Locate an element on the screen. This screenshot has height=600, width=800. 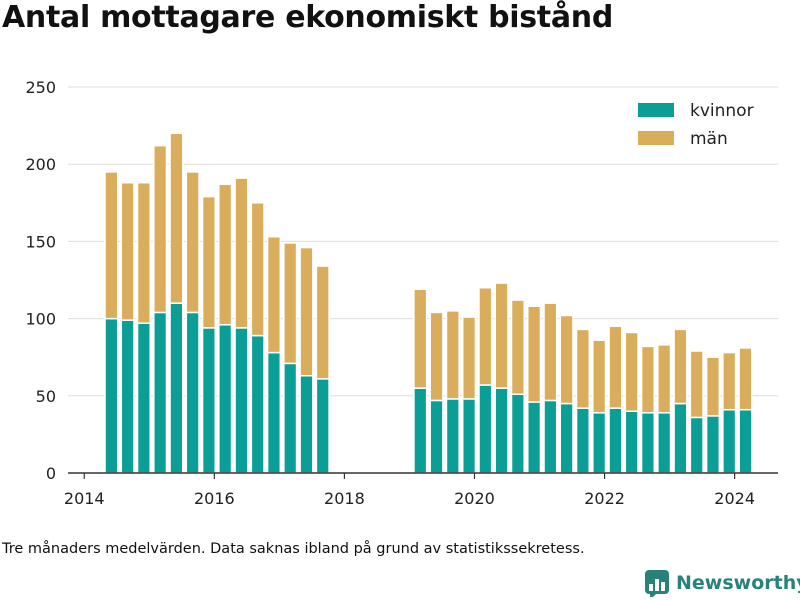
x-tick-label: 2022 is located at coordinates (604, 498).